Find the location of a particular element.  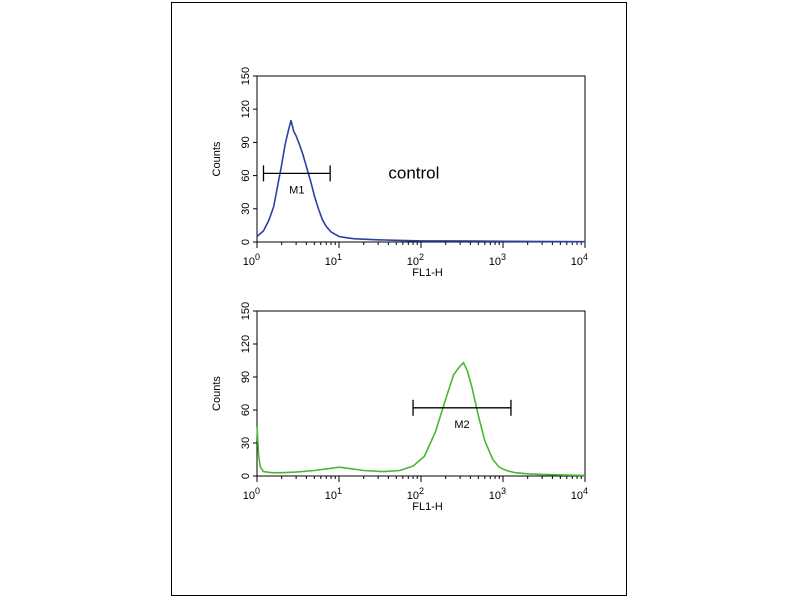

marker-label: M2 is located at coordinates (461, 425).